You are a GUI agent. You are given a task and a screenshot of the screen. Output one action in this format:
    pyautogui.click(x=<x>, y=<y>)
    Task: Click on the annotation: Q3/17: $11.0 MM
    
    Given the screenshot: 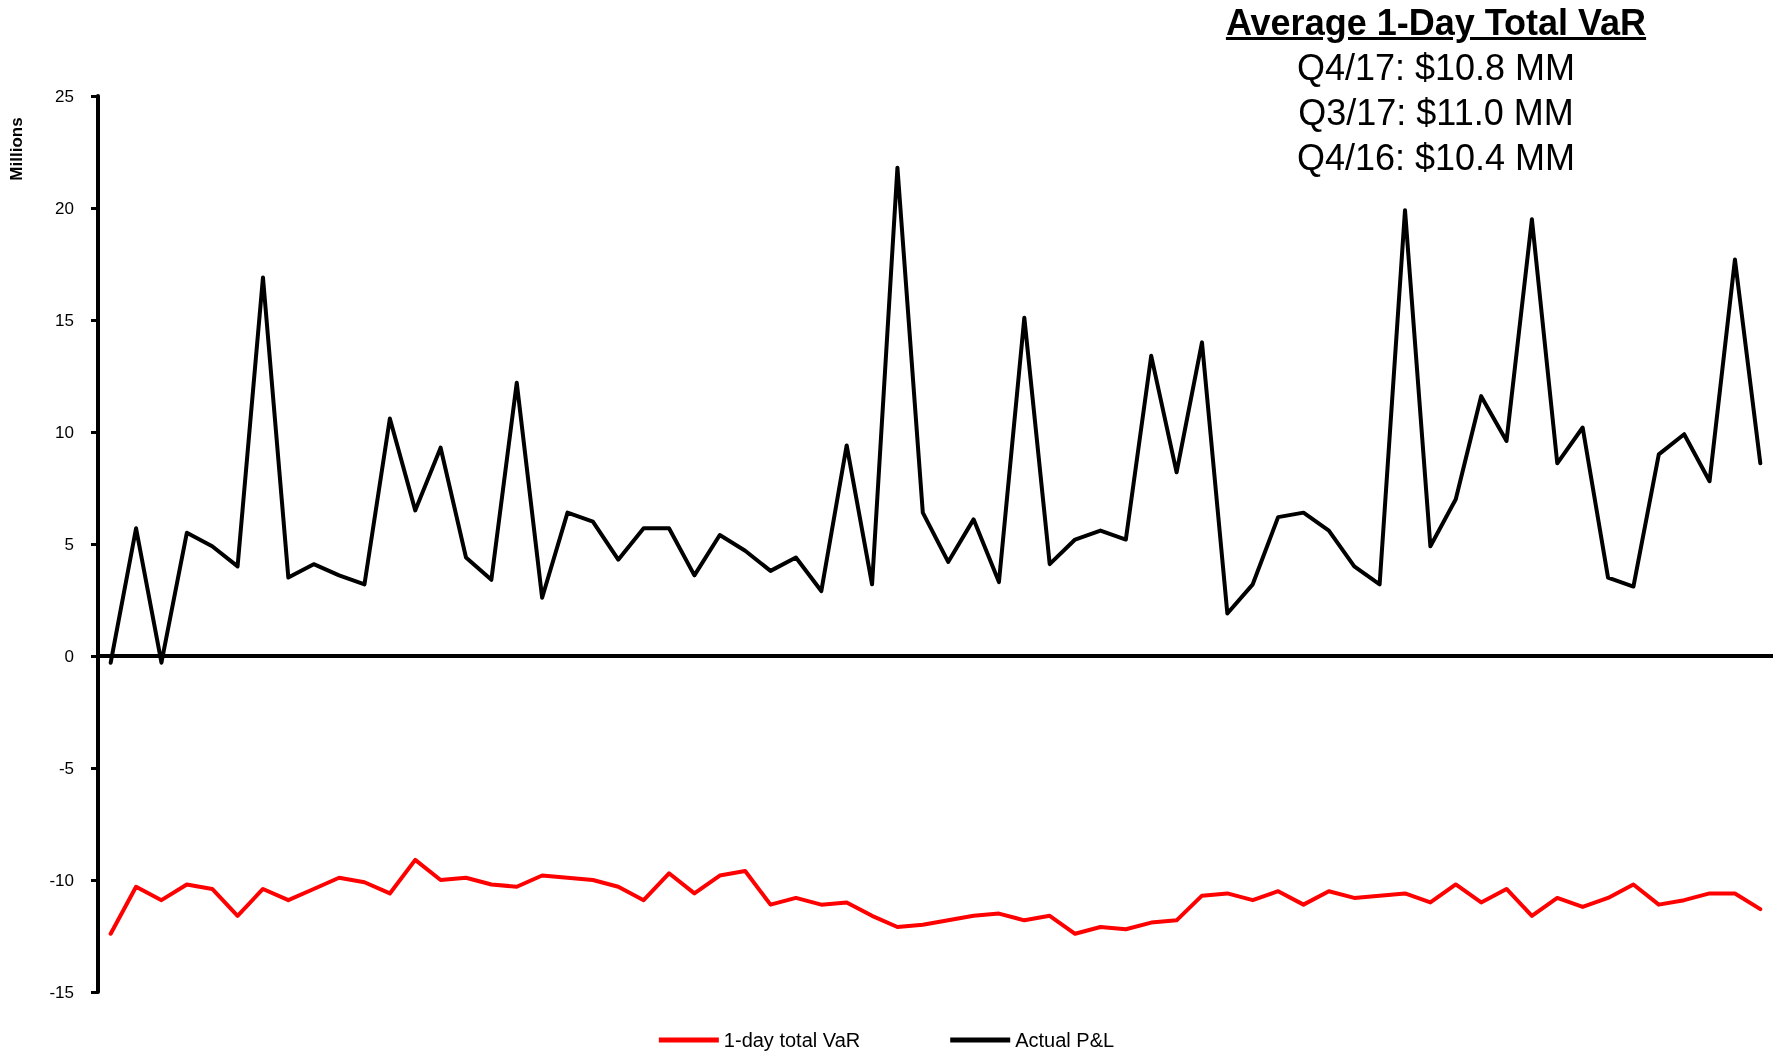 What is the action you would take?
    pyautogui.click(x=1436, y=113)
    